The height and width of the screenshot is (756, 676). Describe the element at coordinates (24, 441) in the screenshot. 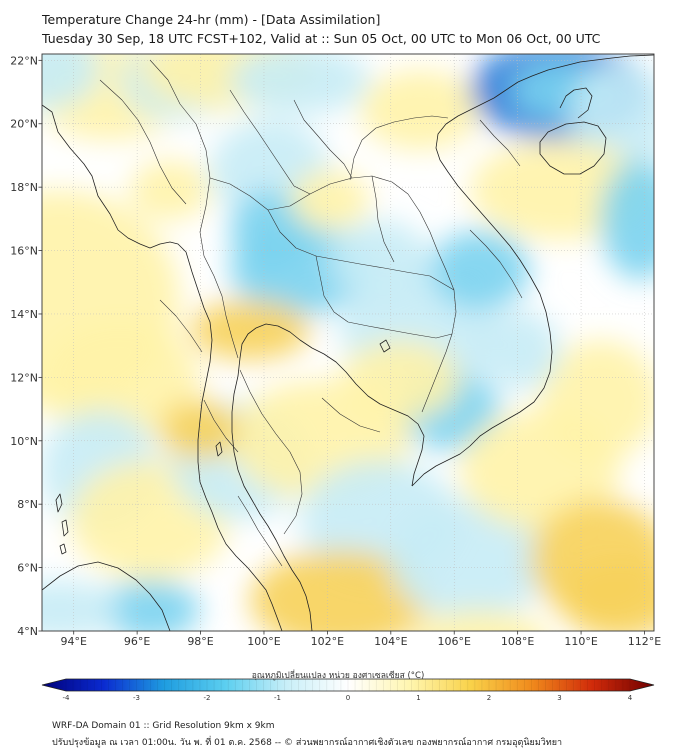

I see `lat-tick-label: 10°N` at that location.